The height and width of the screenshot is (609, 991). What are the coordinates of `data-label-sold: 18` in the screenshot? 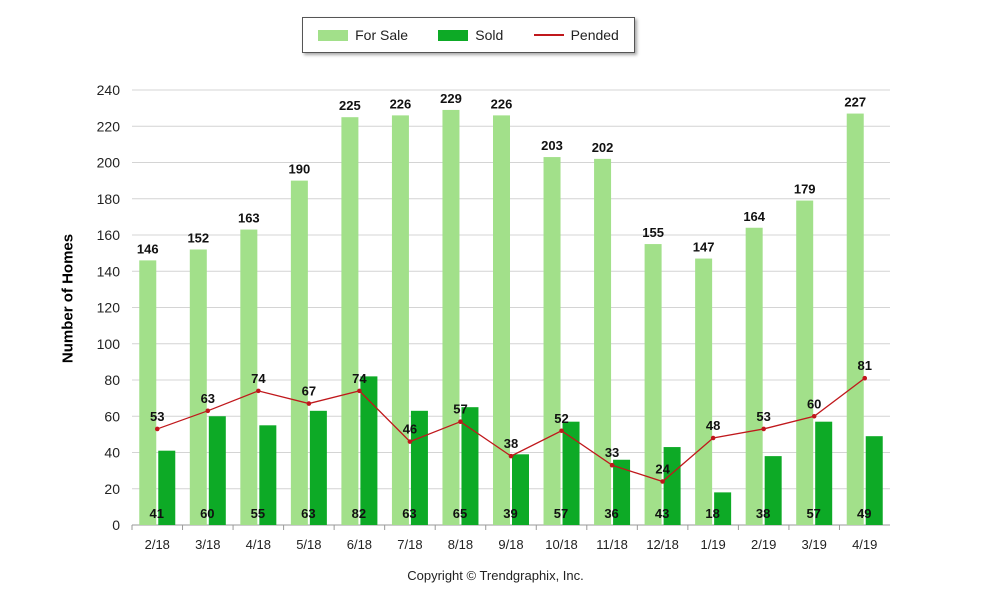 It's located at (712, 513).